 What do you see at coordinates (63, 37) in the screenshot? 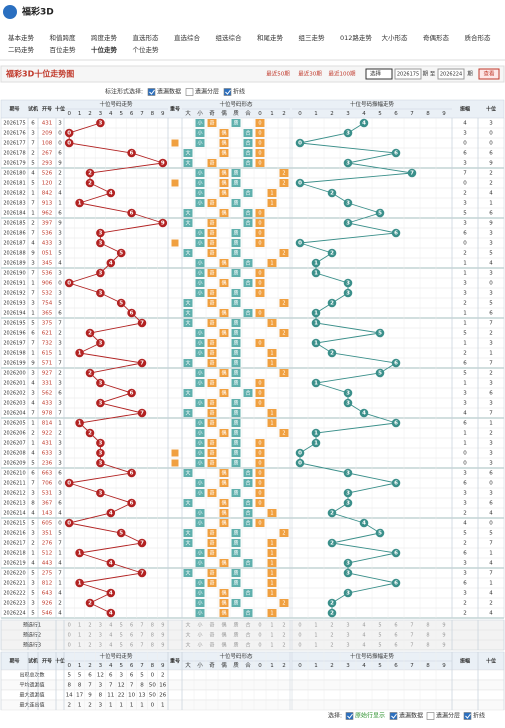
I see `nav-link: 和值跨度` at bounding box center [63, 37].